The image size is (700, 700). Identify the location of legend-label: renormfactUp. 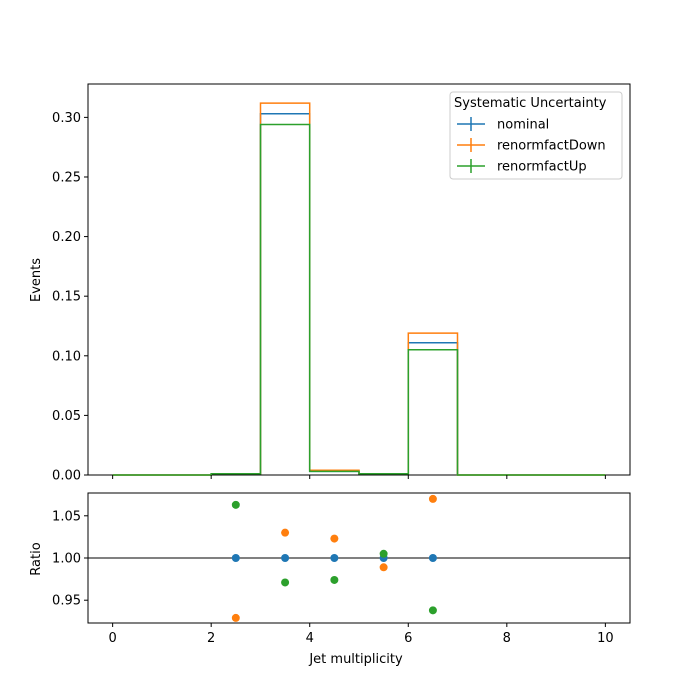
(542, 167).